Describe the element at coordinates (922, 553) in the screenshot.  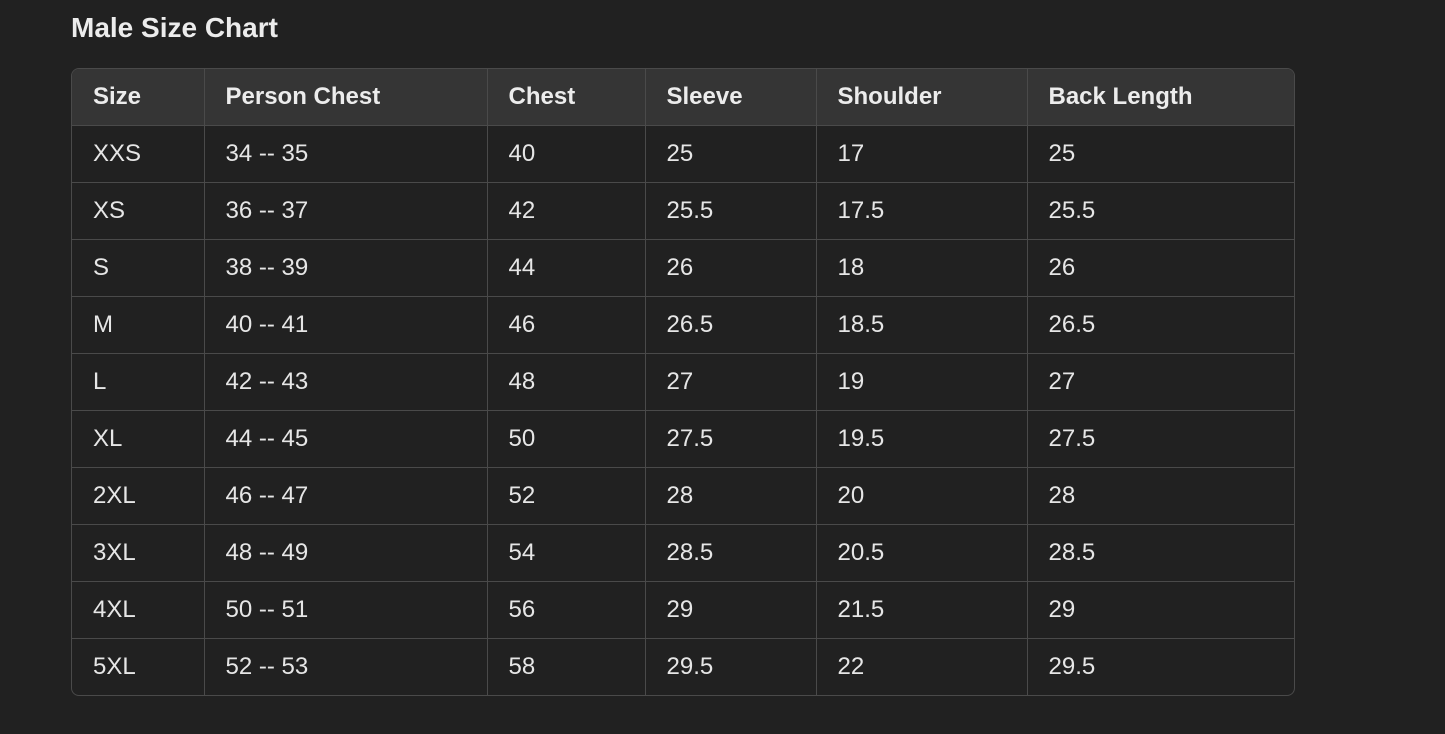
I see `table-cell: 20.5` at that location.